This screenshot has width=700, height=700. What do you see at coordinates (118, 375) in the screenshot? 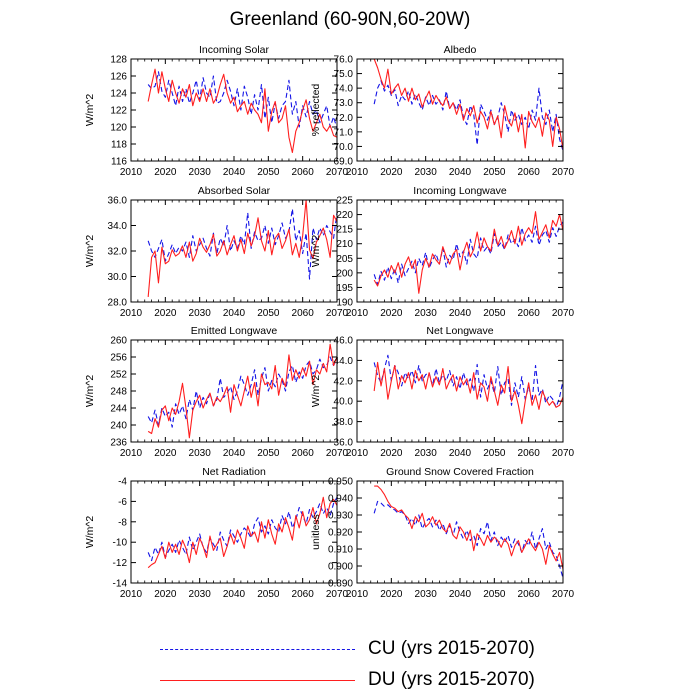
I see `y-tick-label: 252` at bounding box center [118, 375].